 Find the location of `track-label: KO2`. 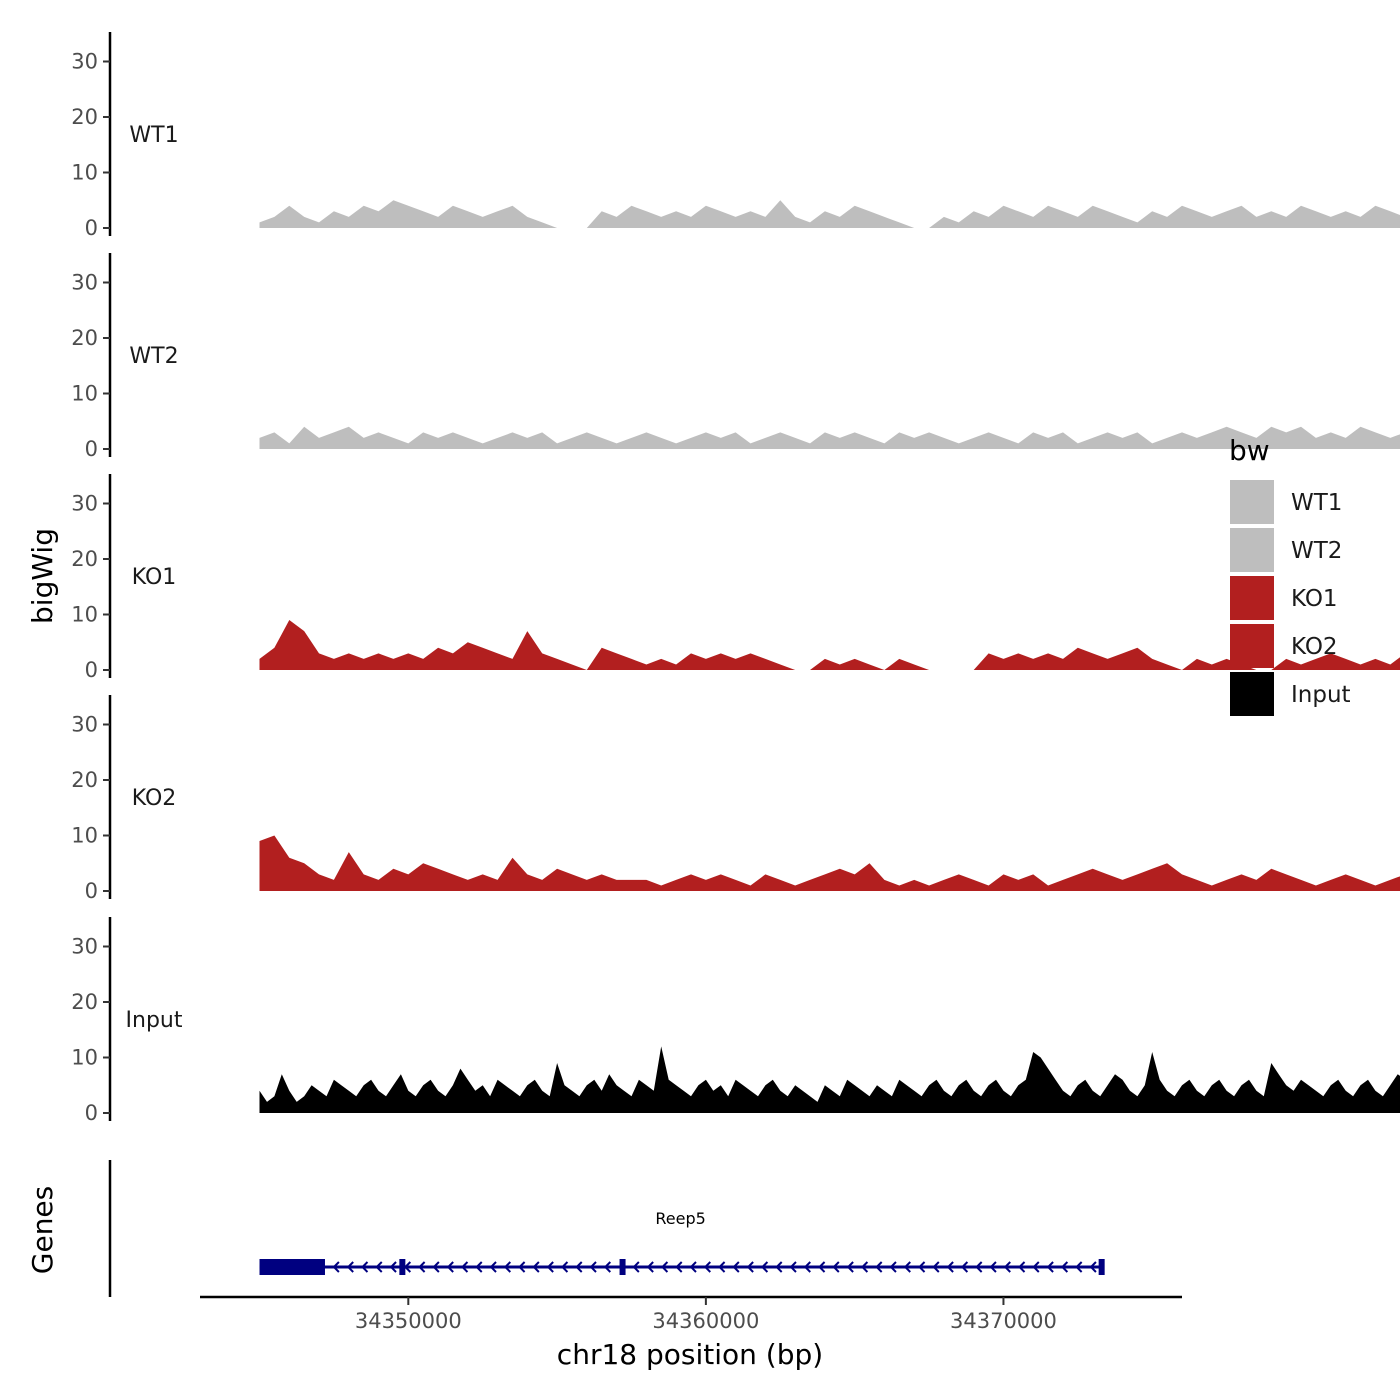

track-label: KO2 is located at coordinates (154, 798).